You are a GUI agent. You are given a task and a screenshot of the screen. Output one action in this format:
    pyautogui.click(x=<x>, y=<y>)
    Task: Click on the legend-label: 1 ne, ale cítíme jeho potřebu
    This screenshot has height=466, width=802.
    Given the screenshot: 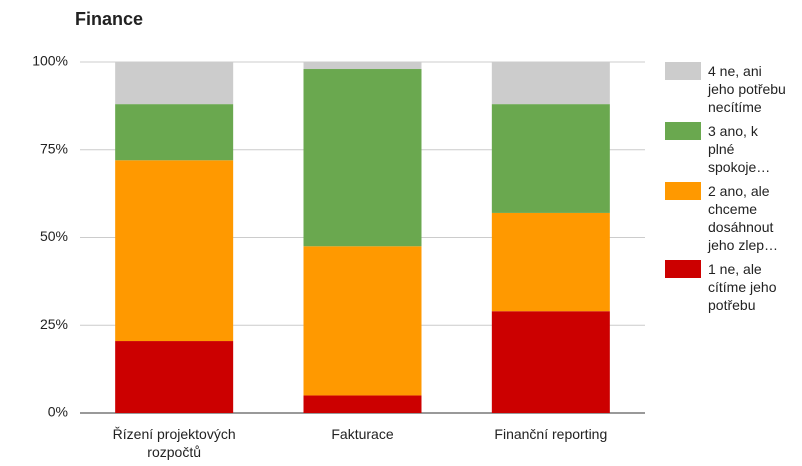 What is the action you would take?
    pyautogui.click(x=742, y=287)
    